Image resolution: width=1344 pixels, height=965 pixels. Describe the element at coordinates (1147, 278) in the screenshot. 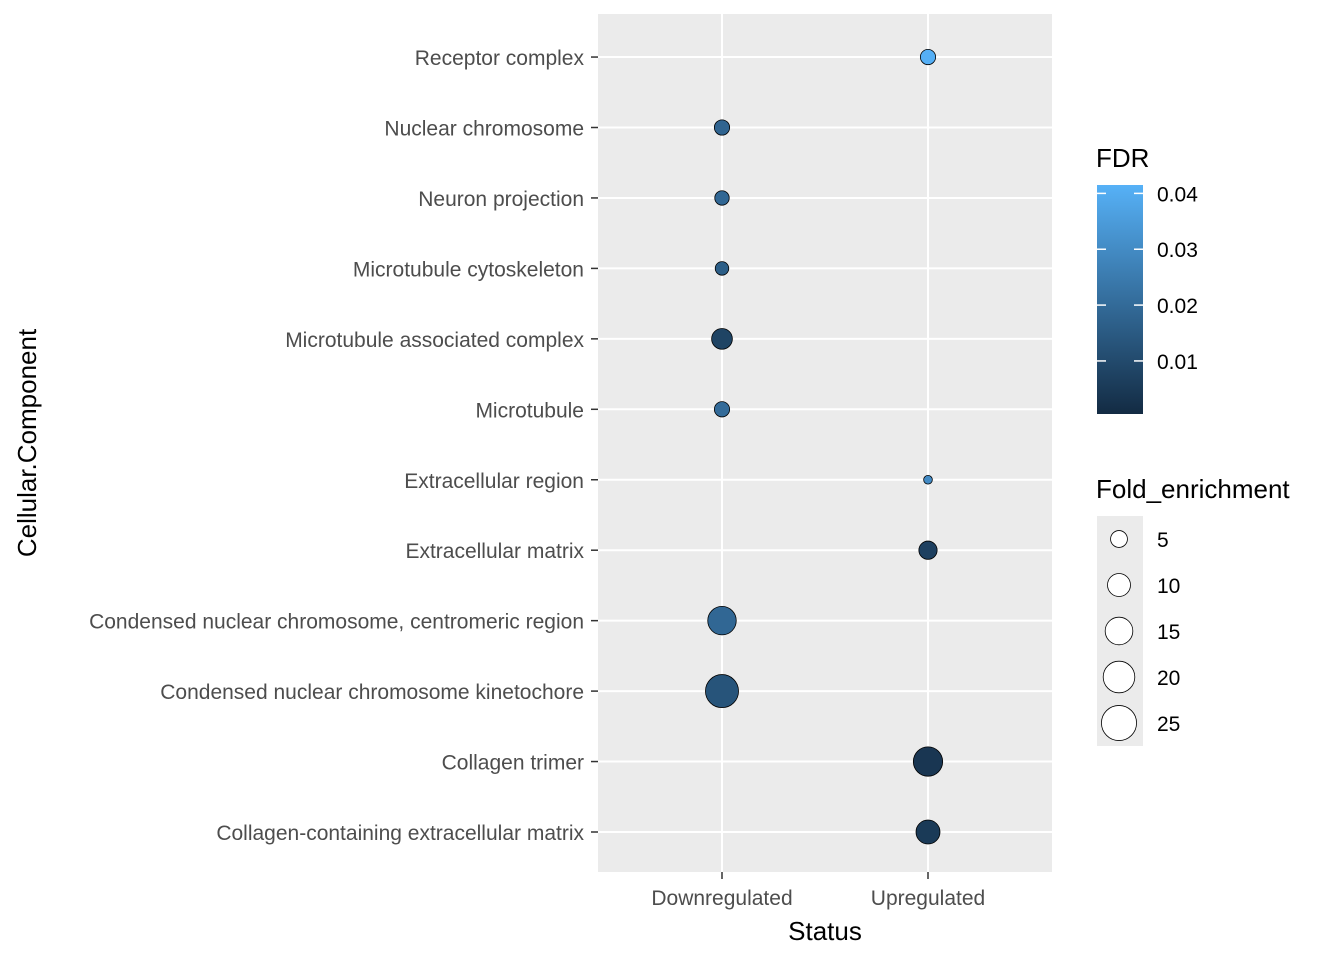

I see `fdr-legend: FDR 0.04 0.03 0.02 0.01` at that location.